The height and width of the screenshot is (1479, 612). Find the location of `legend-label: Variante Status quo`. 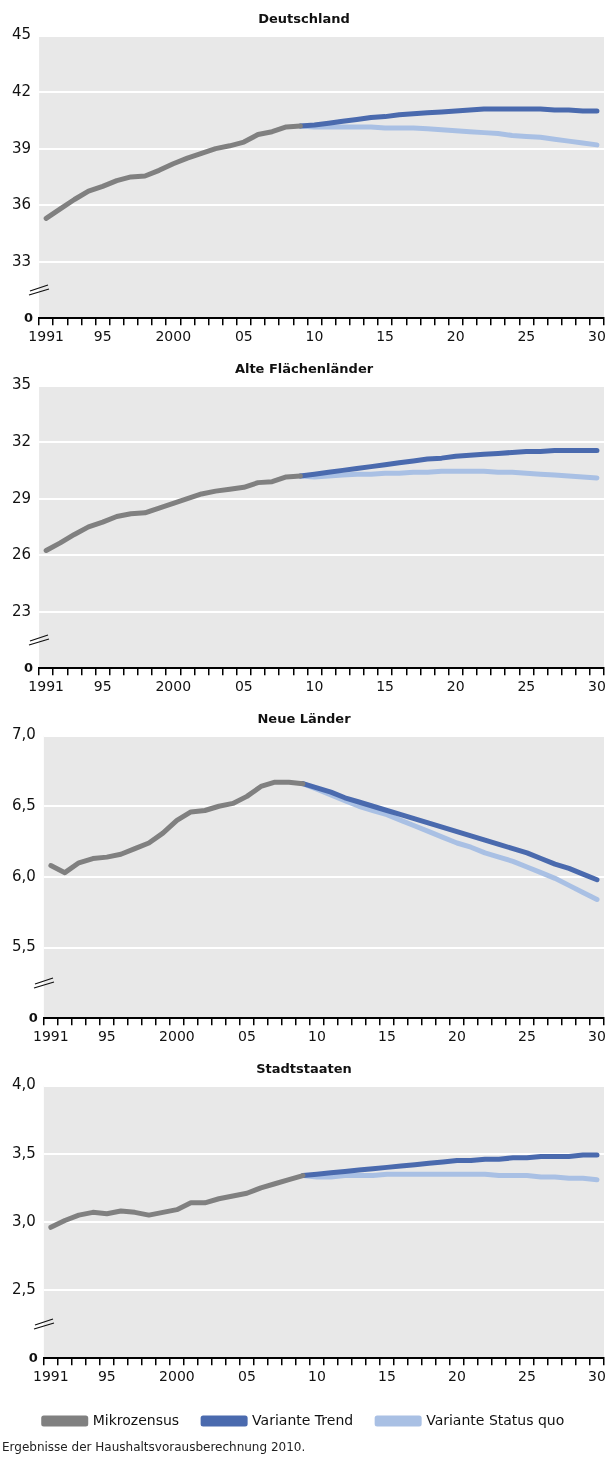

legend-label: Variante Status quo is located at coordinates (495, 1419).